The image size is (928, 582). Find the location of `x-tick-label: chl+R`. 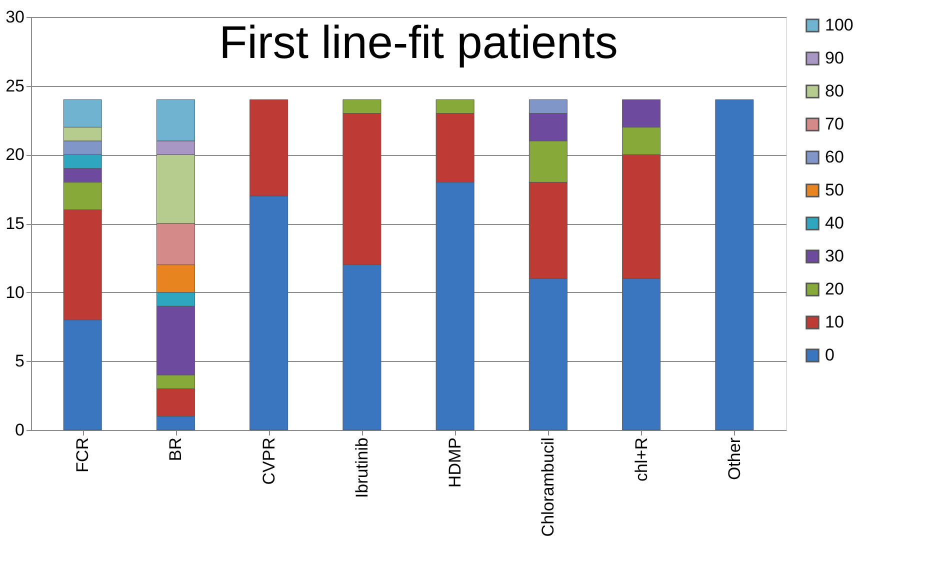

x-tick-label: chl+R is located at coordinates (641, 460).